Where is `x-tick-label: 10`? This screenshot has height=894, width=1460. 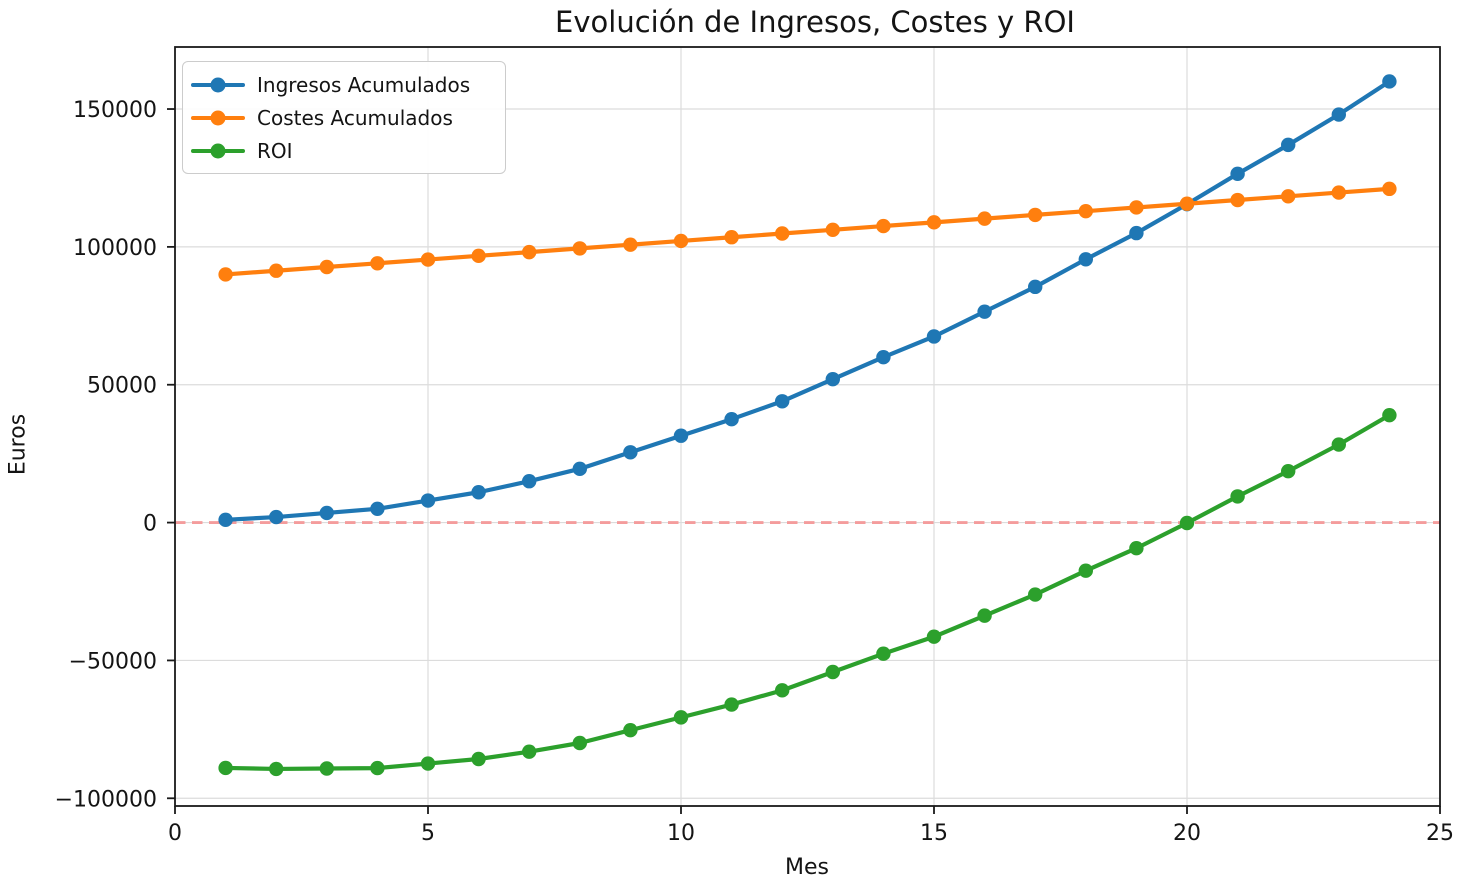
x-tick-label: 10 is located at coordinates (681, 833).